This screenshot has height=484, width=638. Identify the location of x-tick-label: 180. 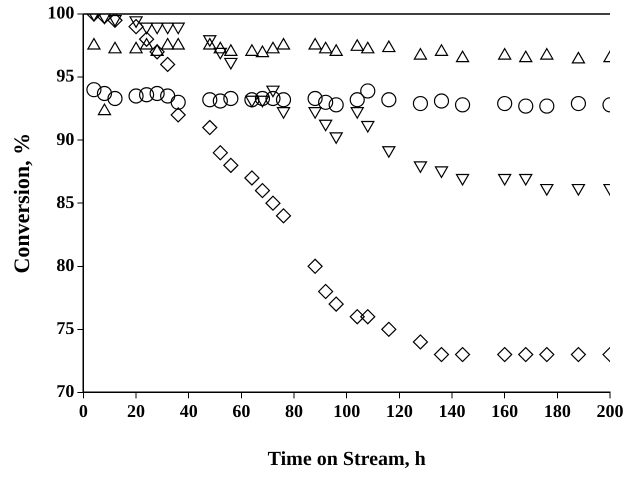
(557, 410).